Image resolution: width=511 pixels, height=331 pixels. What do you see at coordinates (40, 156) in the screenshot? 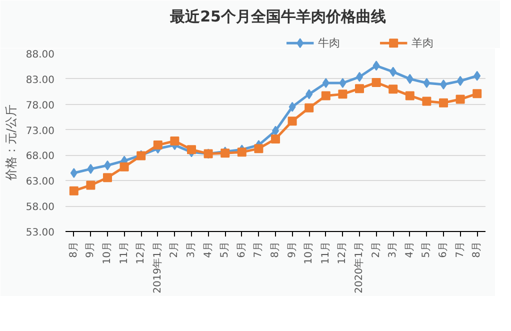
I see `y-tick-label: 68.00` at bounding box center [40, 156].